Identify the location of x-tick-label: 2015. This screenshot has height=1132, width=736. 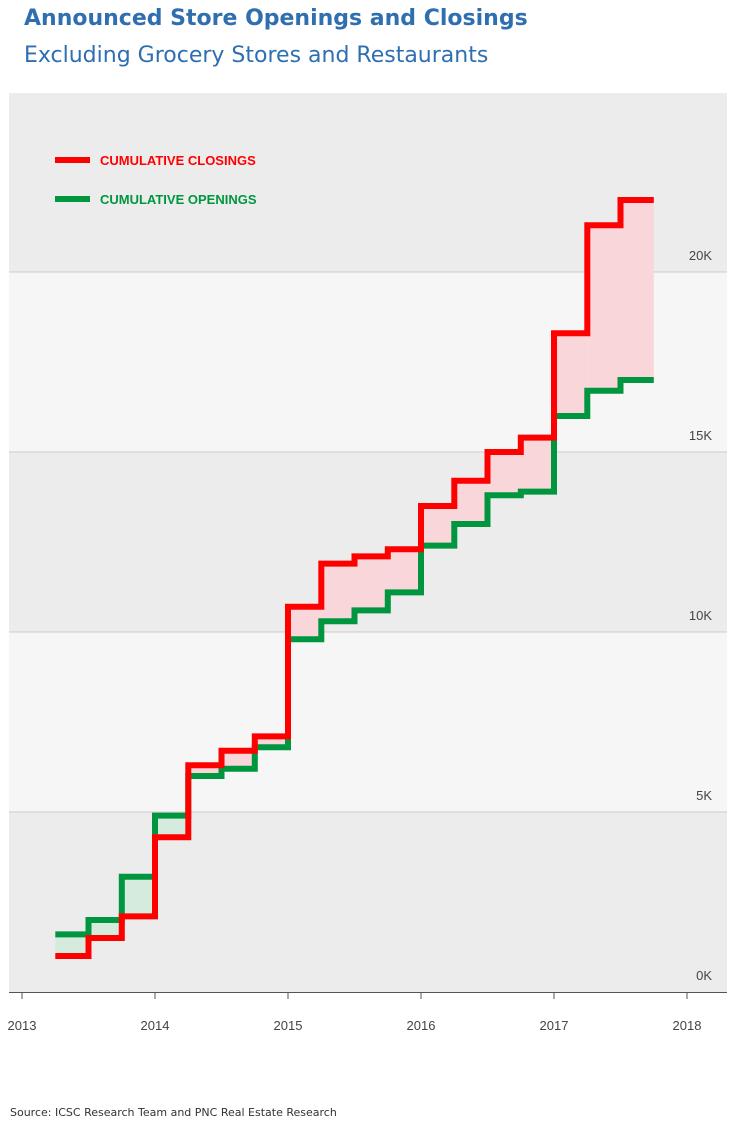
(288, 1025).